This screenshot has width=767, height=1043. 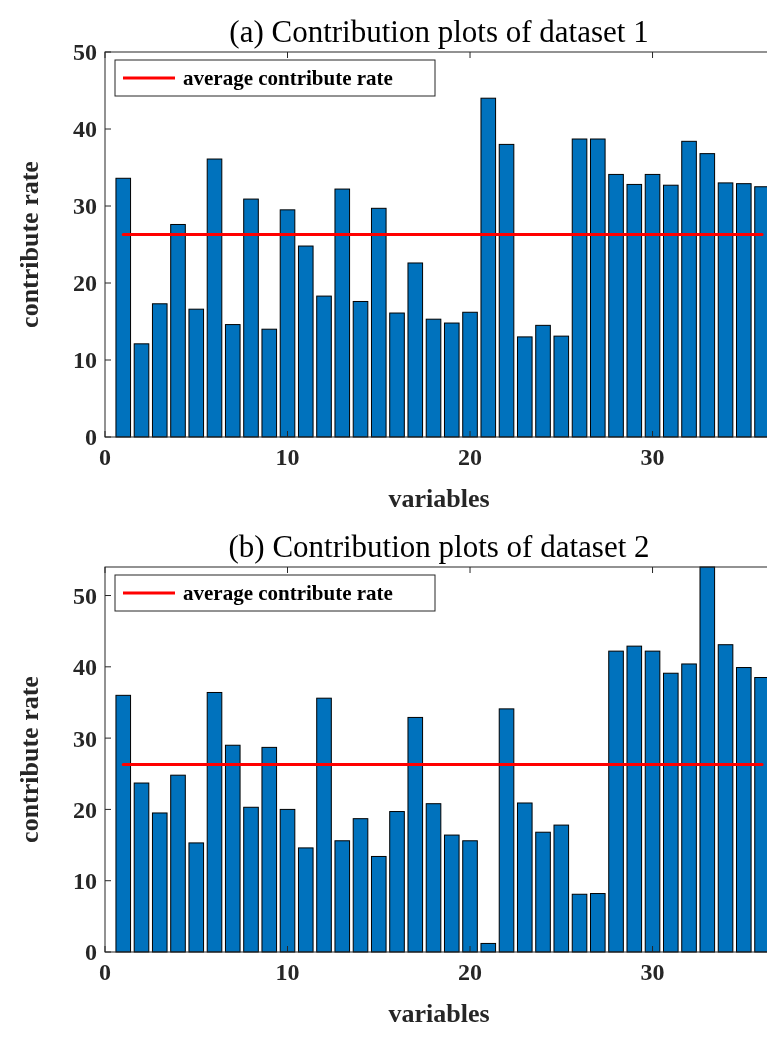 I want to click on chart-title: (b) Contribution plots of dataset 2, so click(x=439, y=546).